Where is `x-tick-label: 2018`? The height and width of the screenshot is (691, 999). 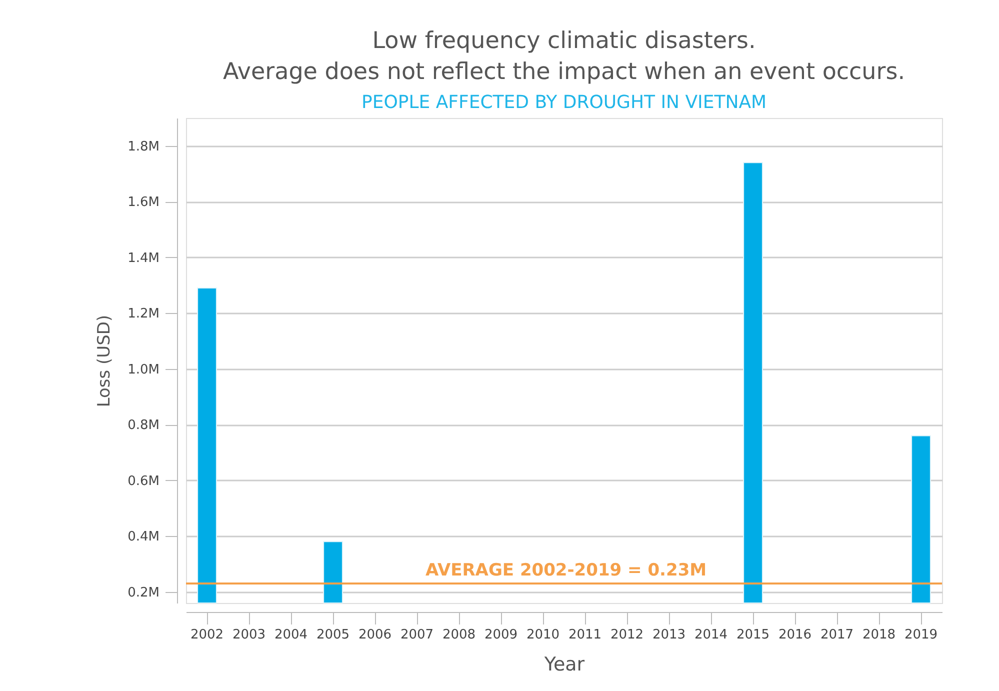
x-tick-label: 2018 is located at coordinates (879, 635).